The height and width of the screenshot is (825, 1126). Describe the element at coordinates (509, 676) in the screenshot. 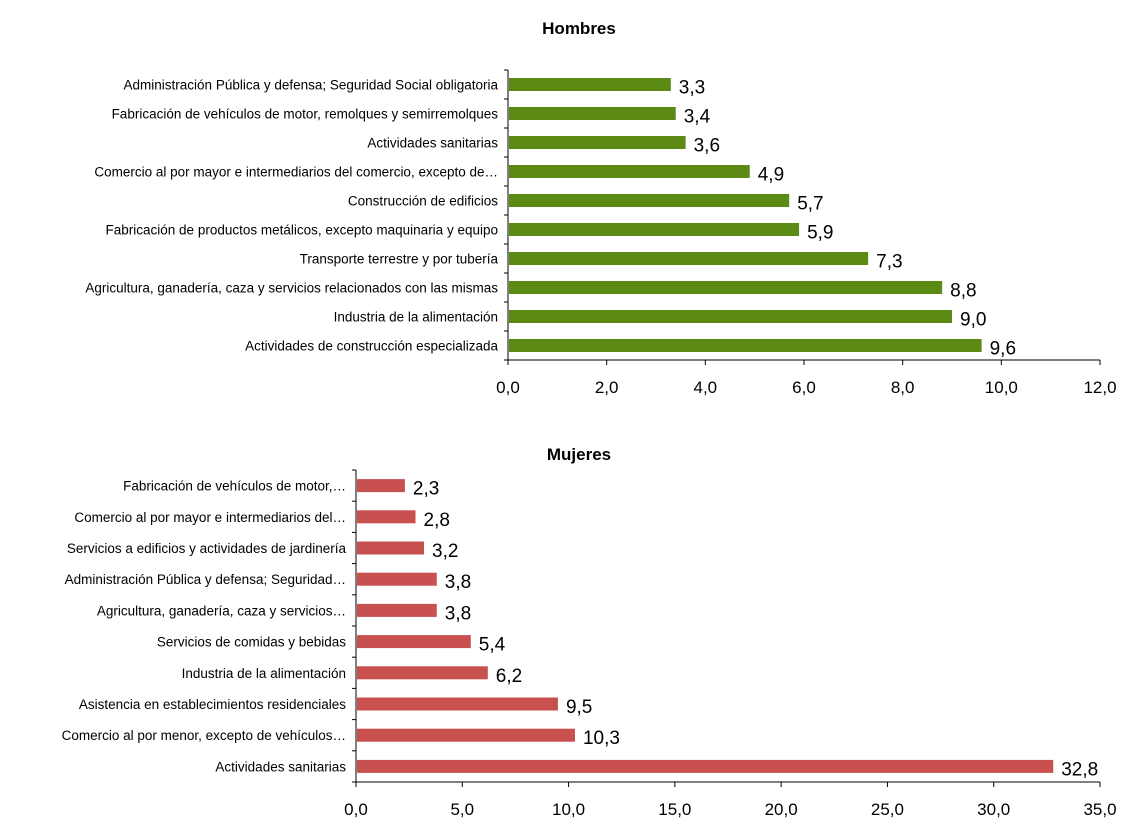

I see `value-label: 6,2` at that location.